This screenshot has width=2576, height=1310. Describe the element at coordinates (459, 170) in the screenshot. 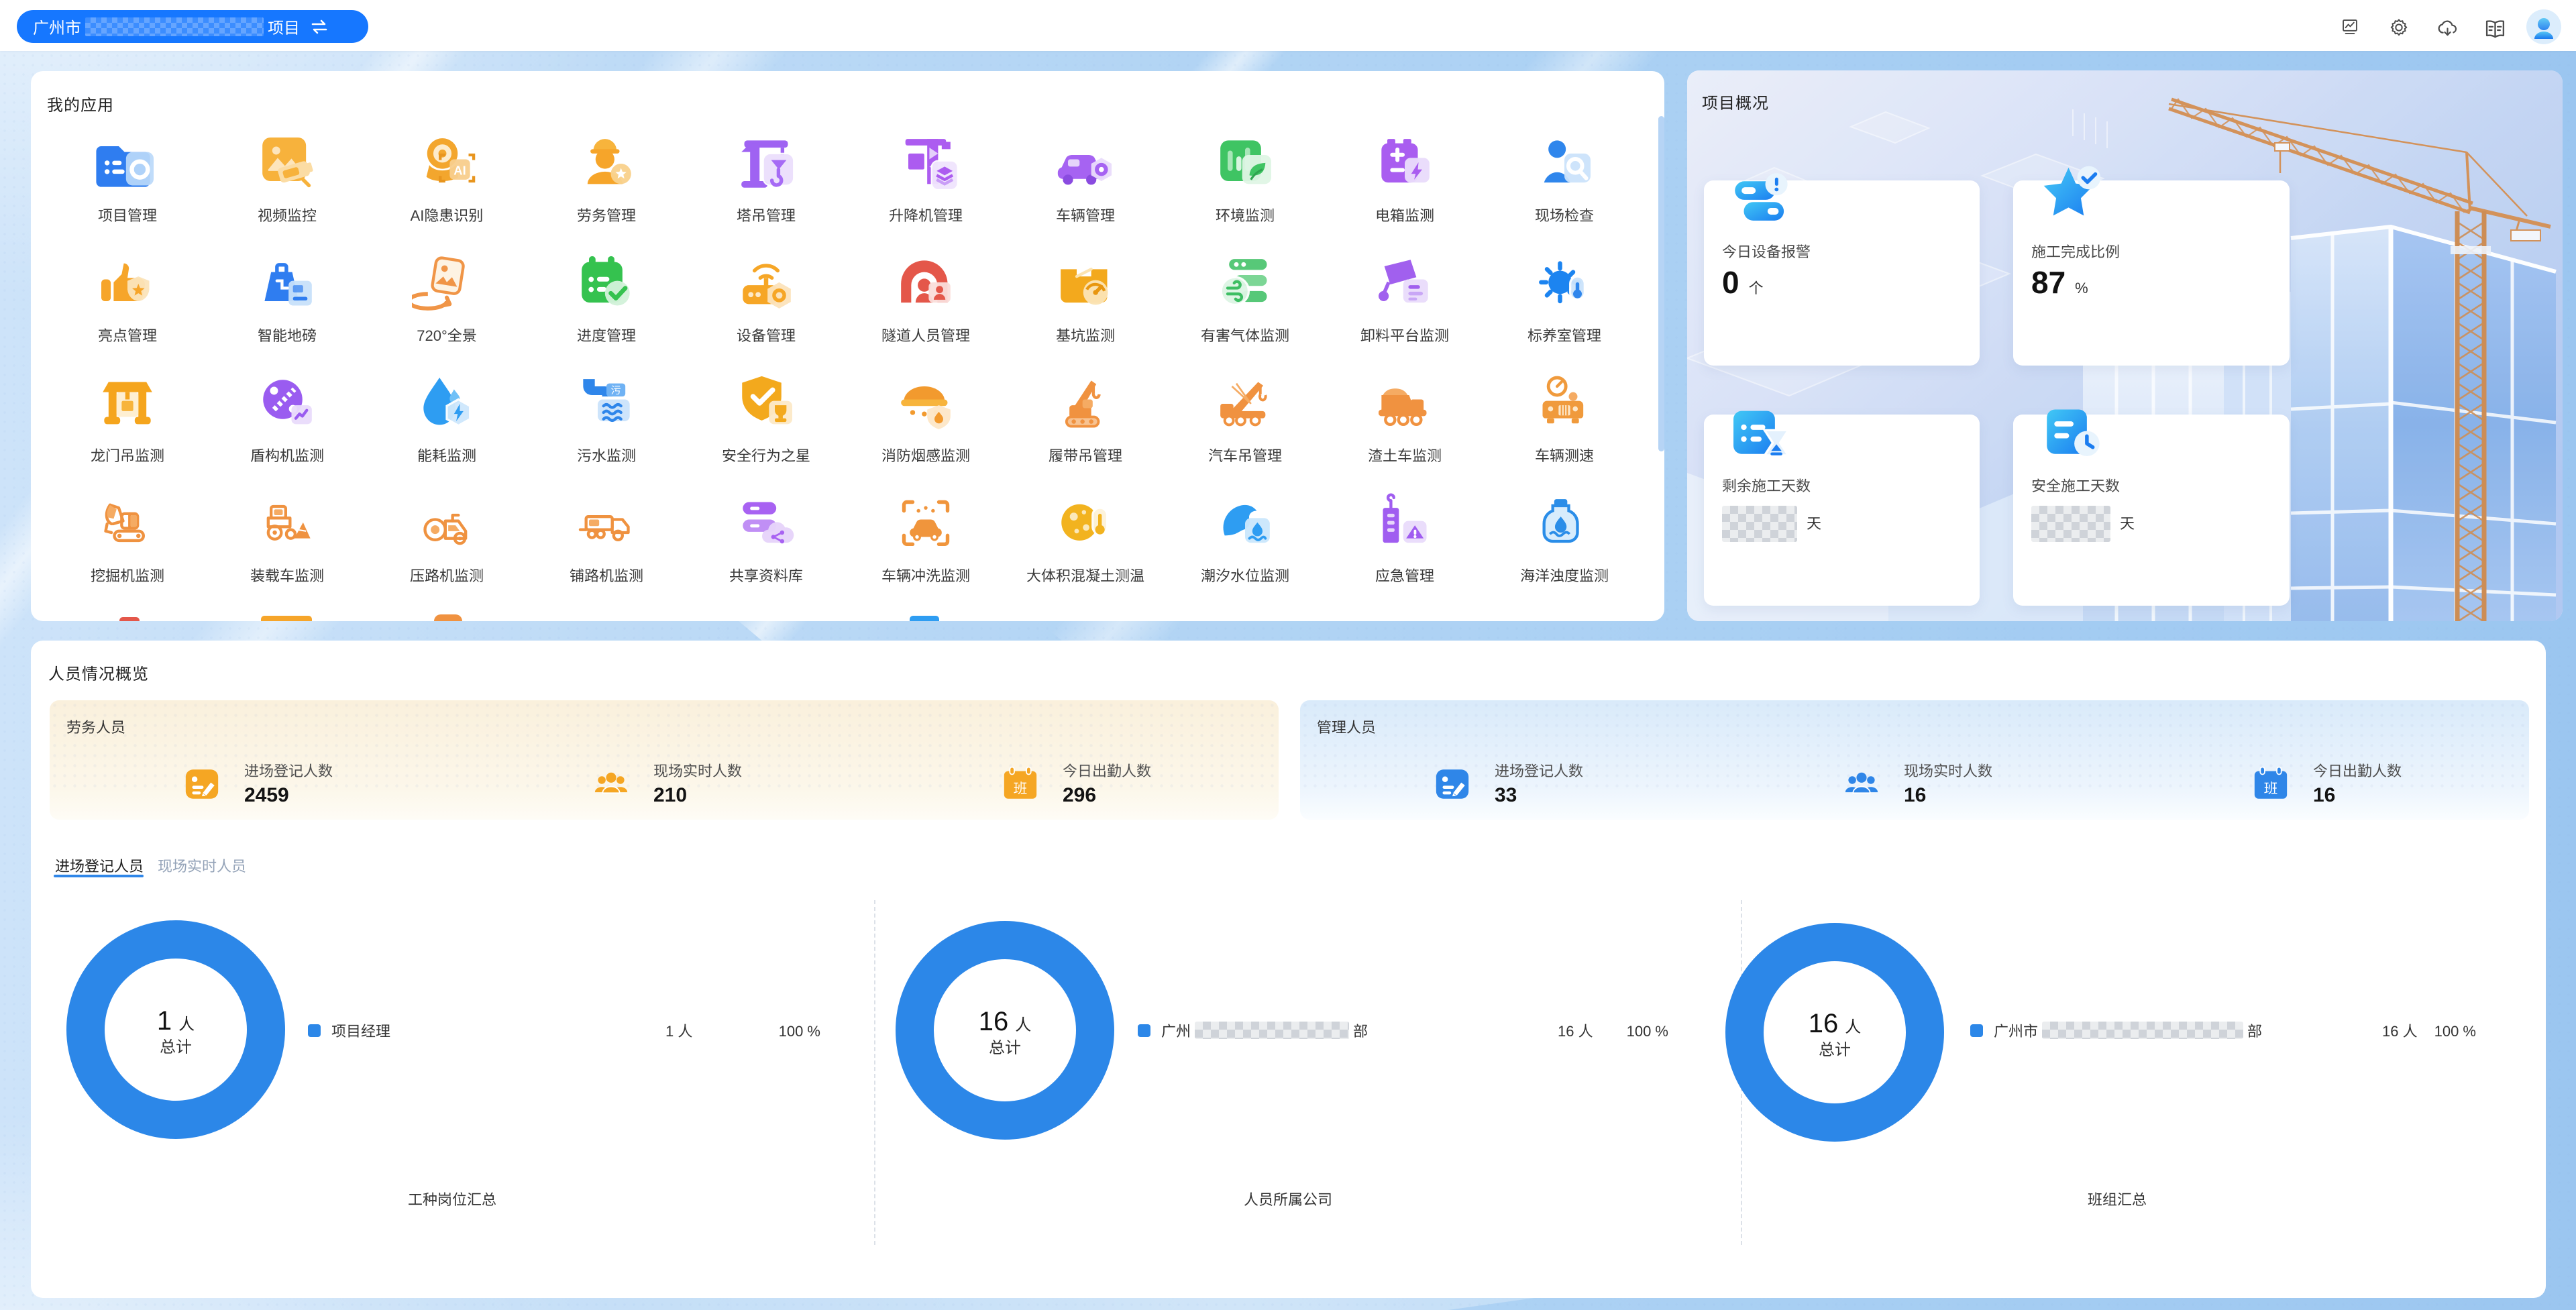

I see `svg-text: AI` at that location.